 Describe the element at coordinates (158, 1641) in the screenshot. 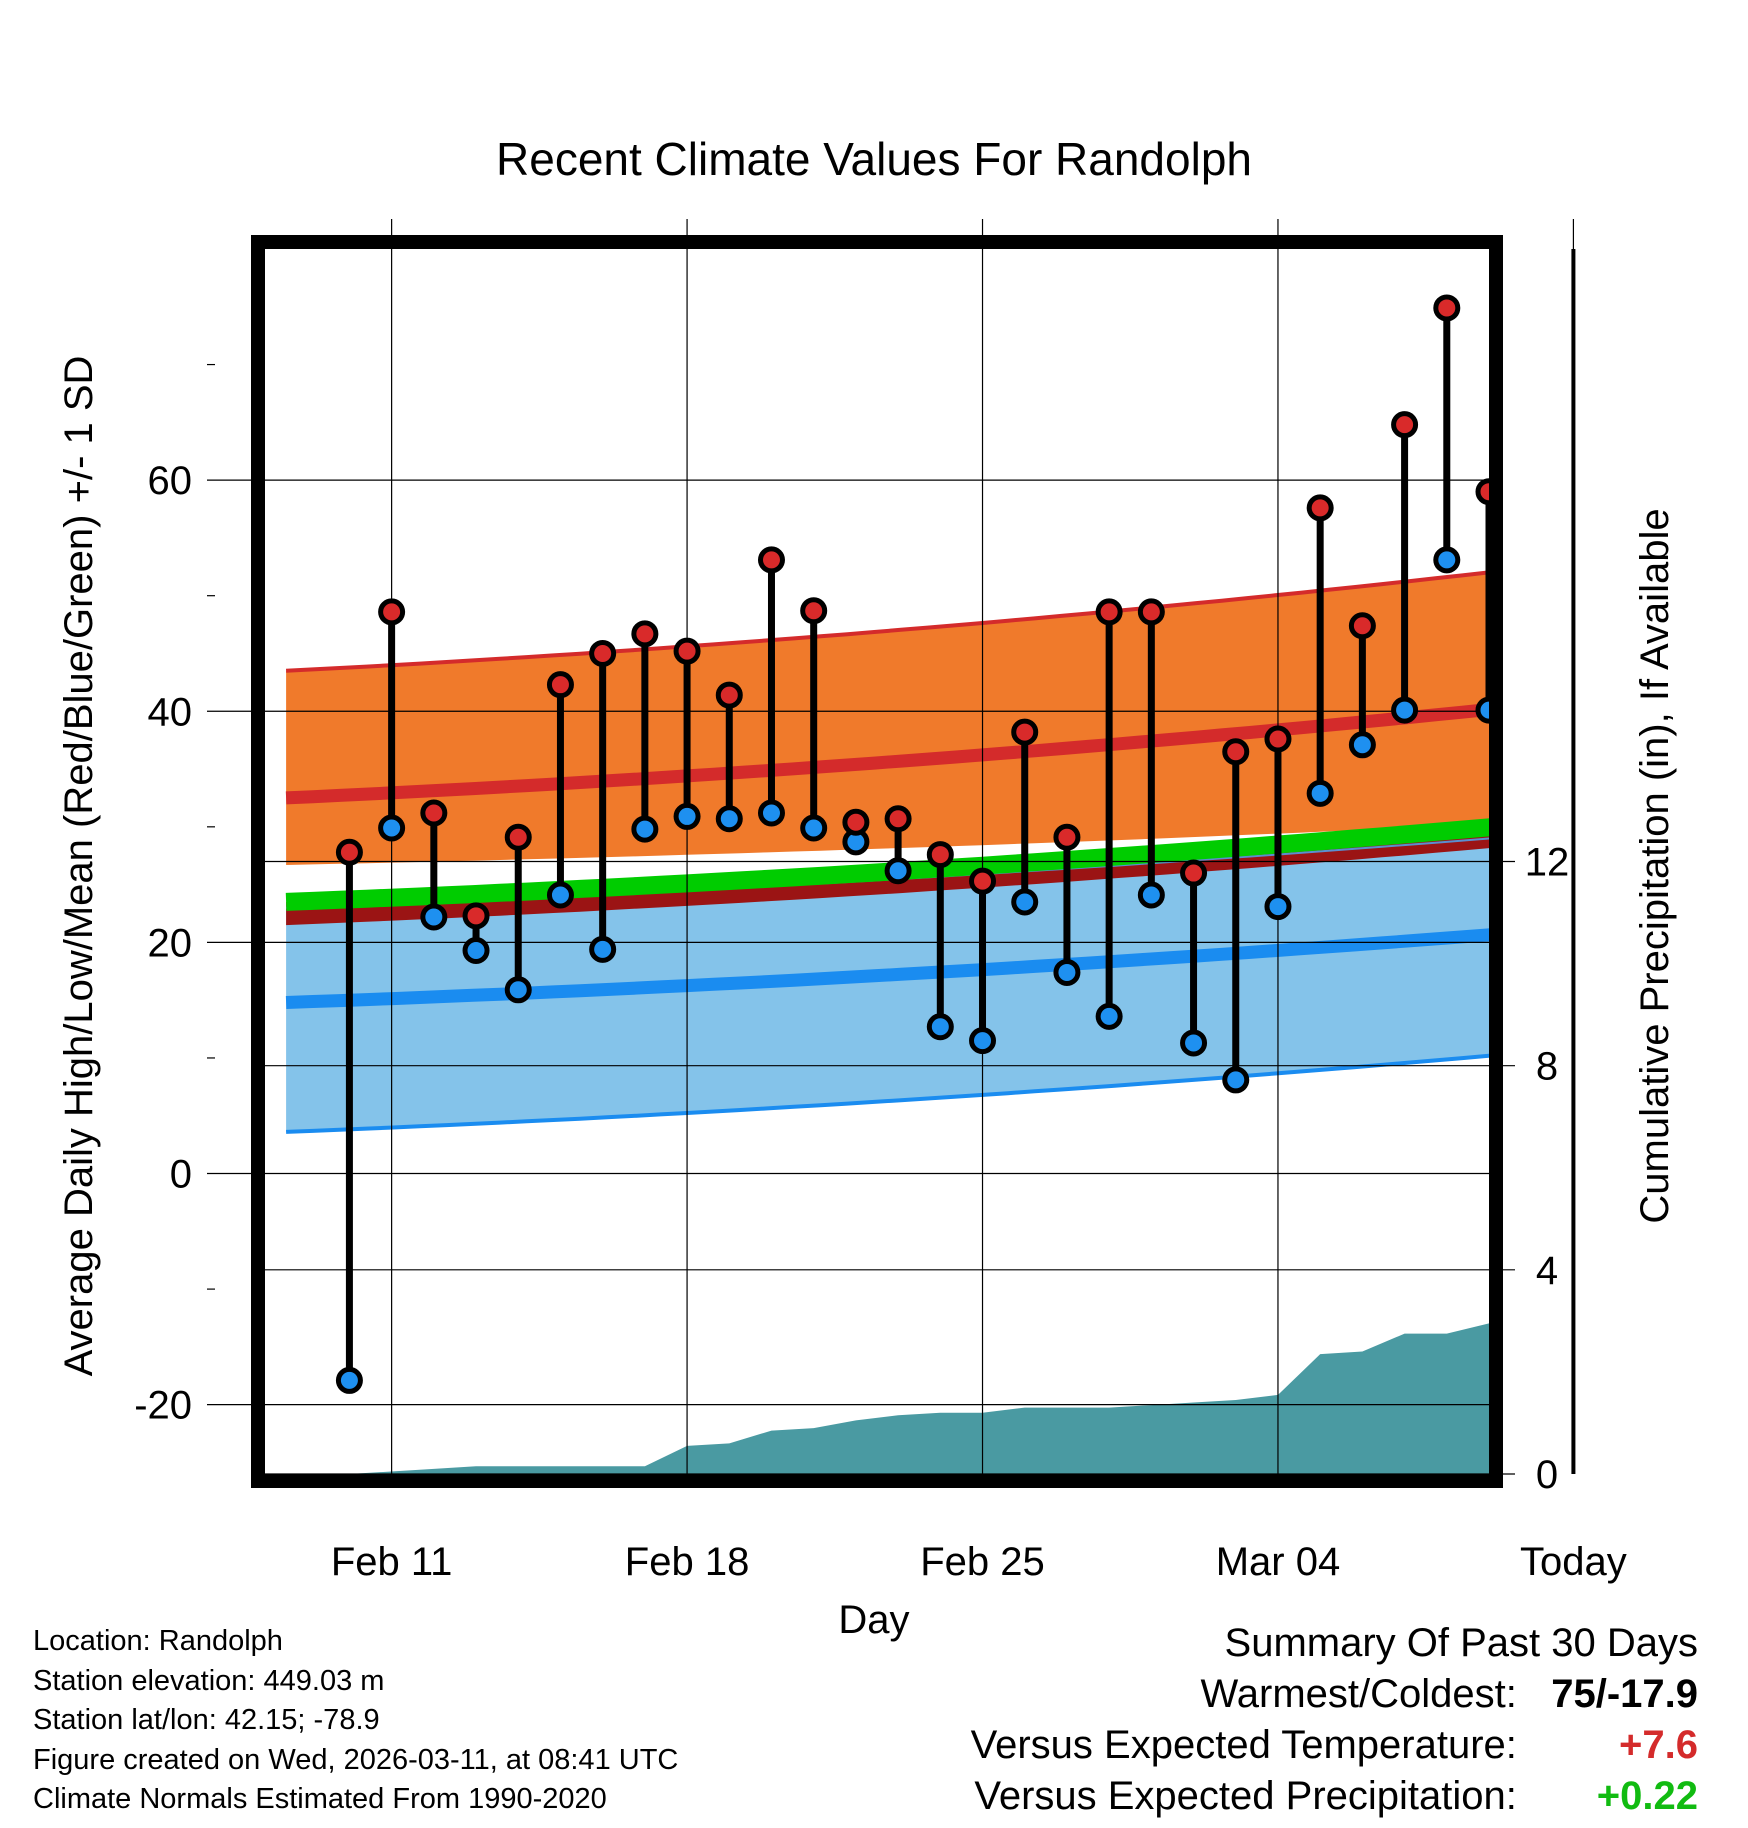

I see `location-text: Location: Randolph` at that location.